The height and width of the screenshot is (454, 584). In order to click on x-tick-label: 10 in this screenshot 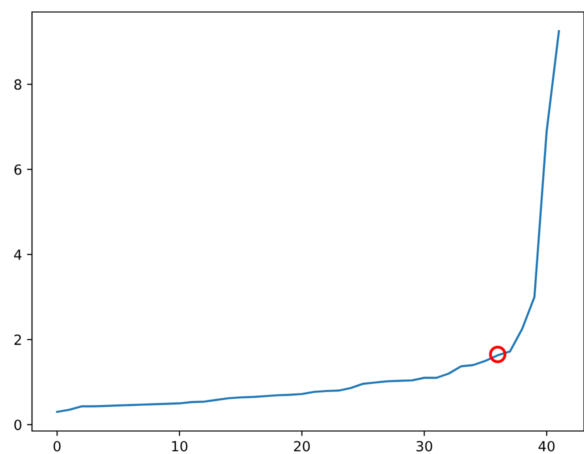, I will do `click(180, 446)`.